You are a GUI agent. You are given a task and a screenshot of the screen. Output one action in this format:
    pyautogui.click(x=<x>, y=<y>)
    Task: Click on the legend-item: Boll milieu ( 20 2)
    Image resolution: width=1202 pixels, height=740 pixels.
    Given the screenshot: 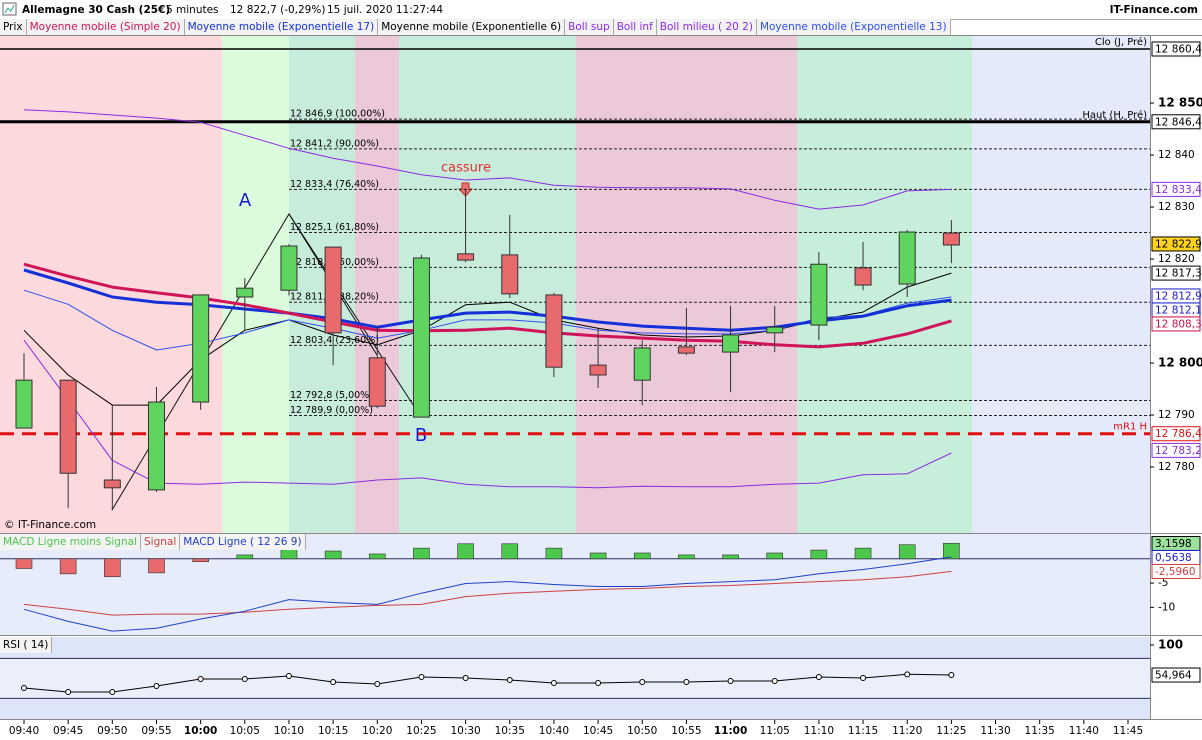 What is the action you would take?
    pyautogui.click(x=706, y=27)
    